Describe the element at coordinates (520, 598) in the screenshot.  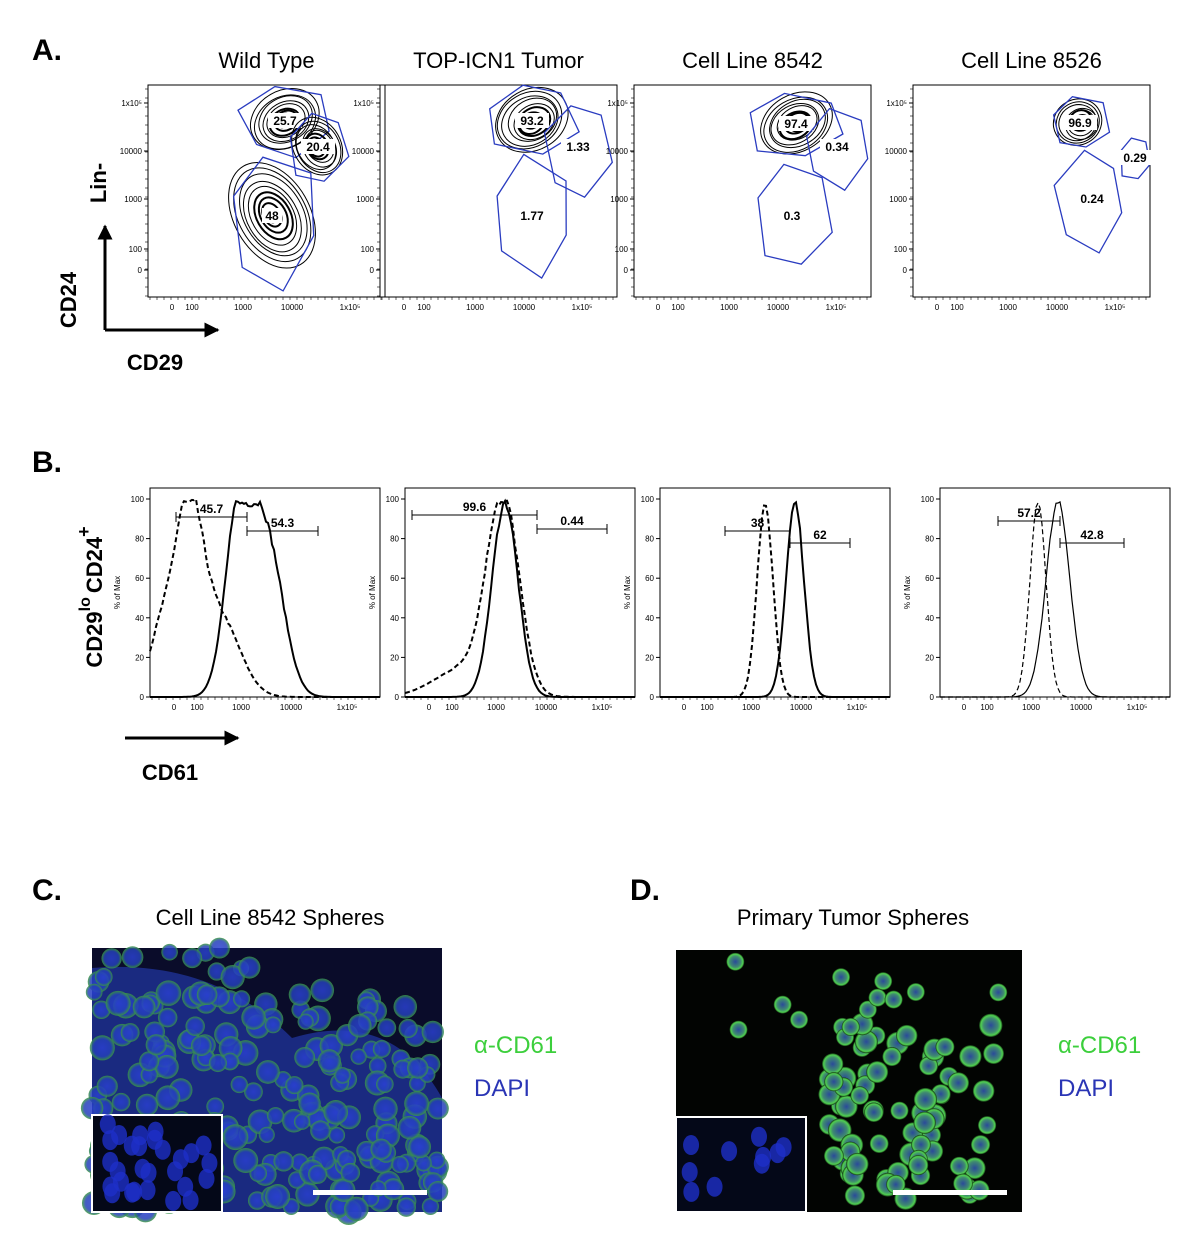
I see `histogram-sample` at that location.